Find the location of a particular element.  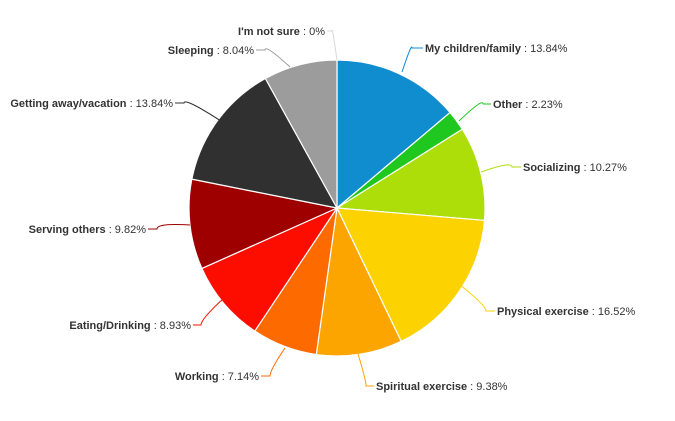

slice-label-sleeping: Sleeping : 8.04% is located at coordinates (211, 51).